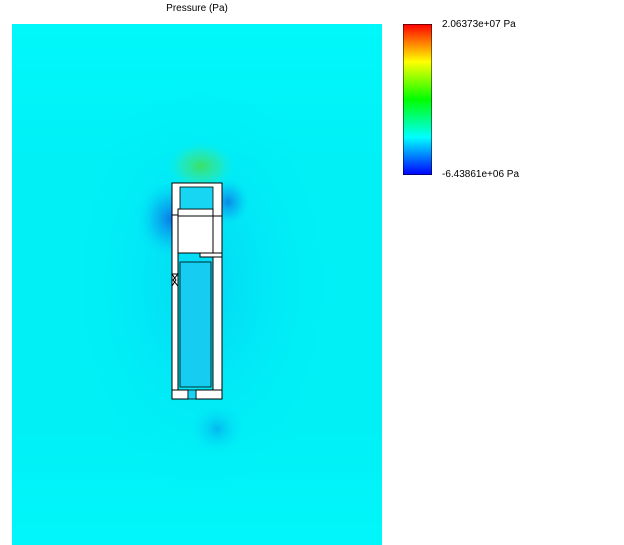  What do you see at coordinates (195, 324) in the screenshot?
I see `cavity-main` at bounding box center [195, 324].